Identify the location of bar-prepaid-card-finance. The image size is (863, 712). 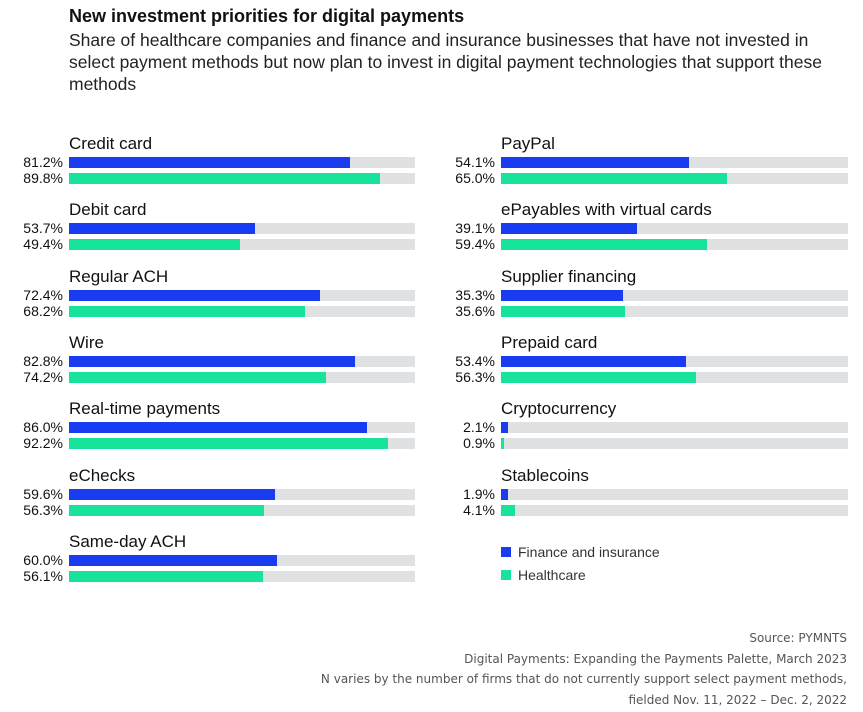
(594, 361).